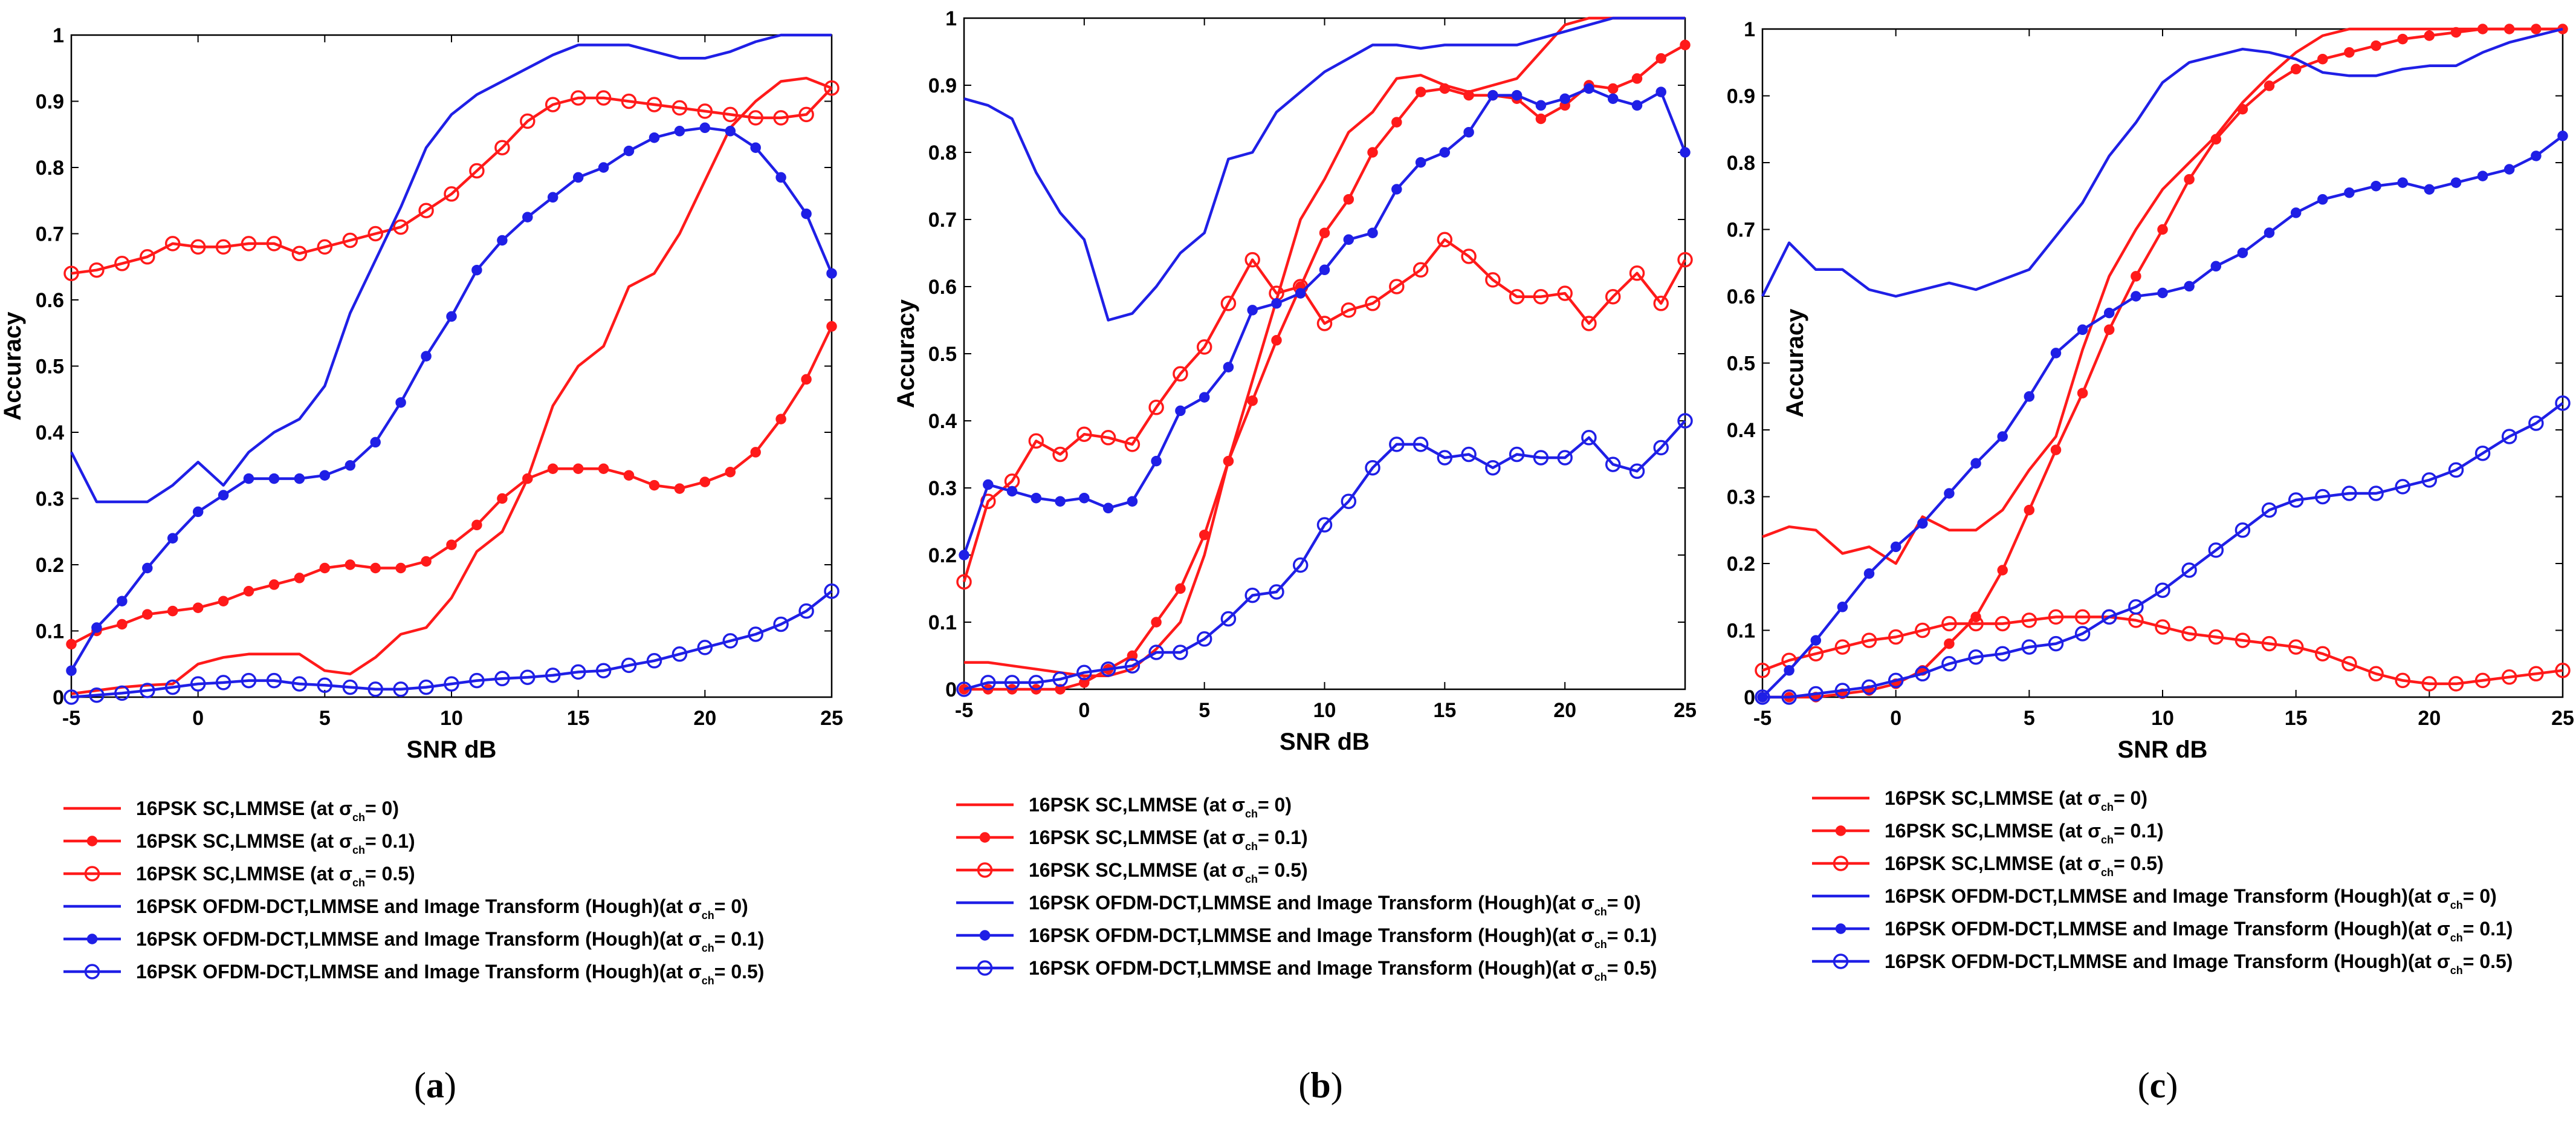  What do you see at coordinates (942, 488) in the screenshot?
I see `y-tick-label: 0.3` at bounding box center [942, 488].